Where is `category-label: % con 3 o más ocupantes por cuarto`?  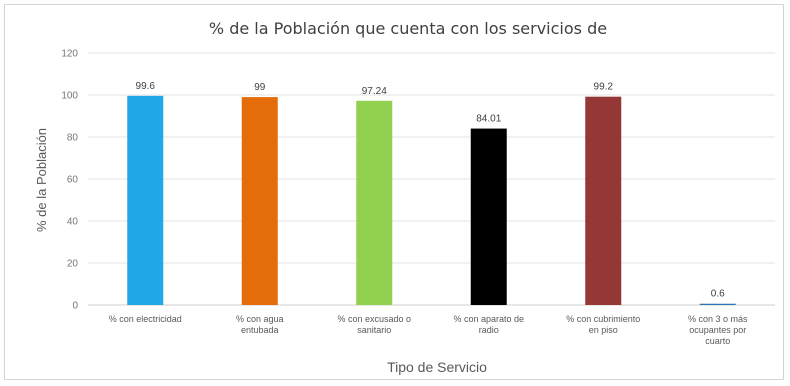
category-label: % con 3 o más ocupantes por cuarto is located at coordinates (718, 330).